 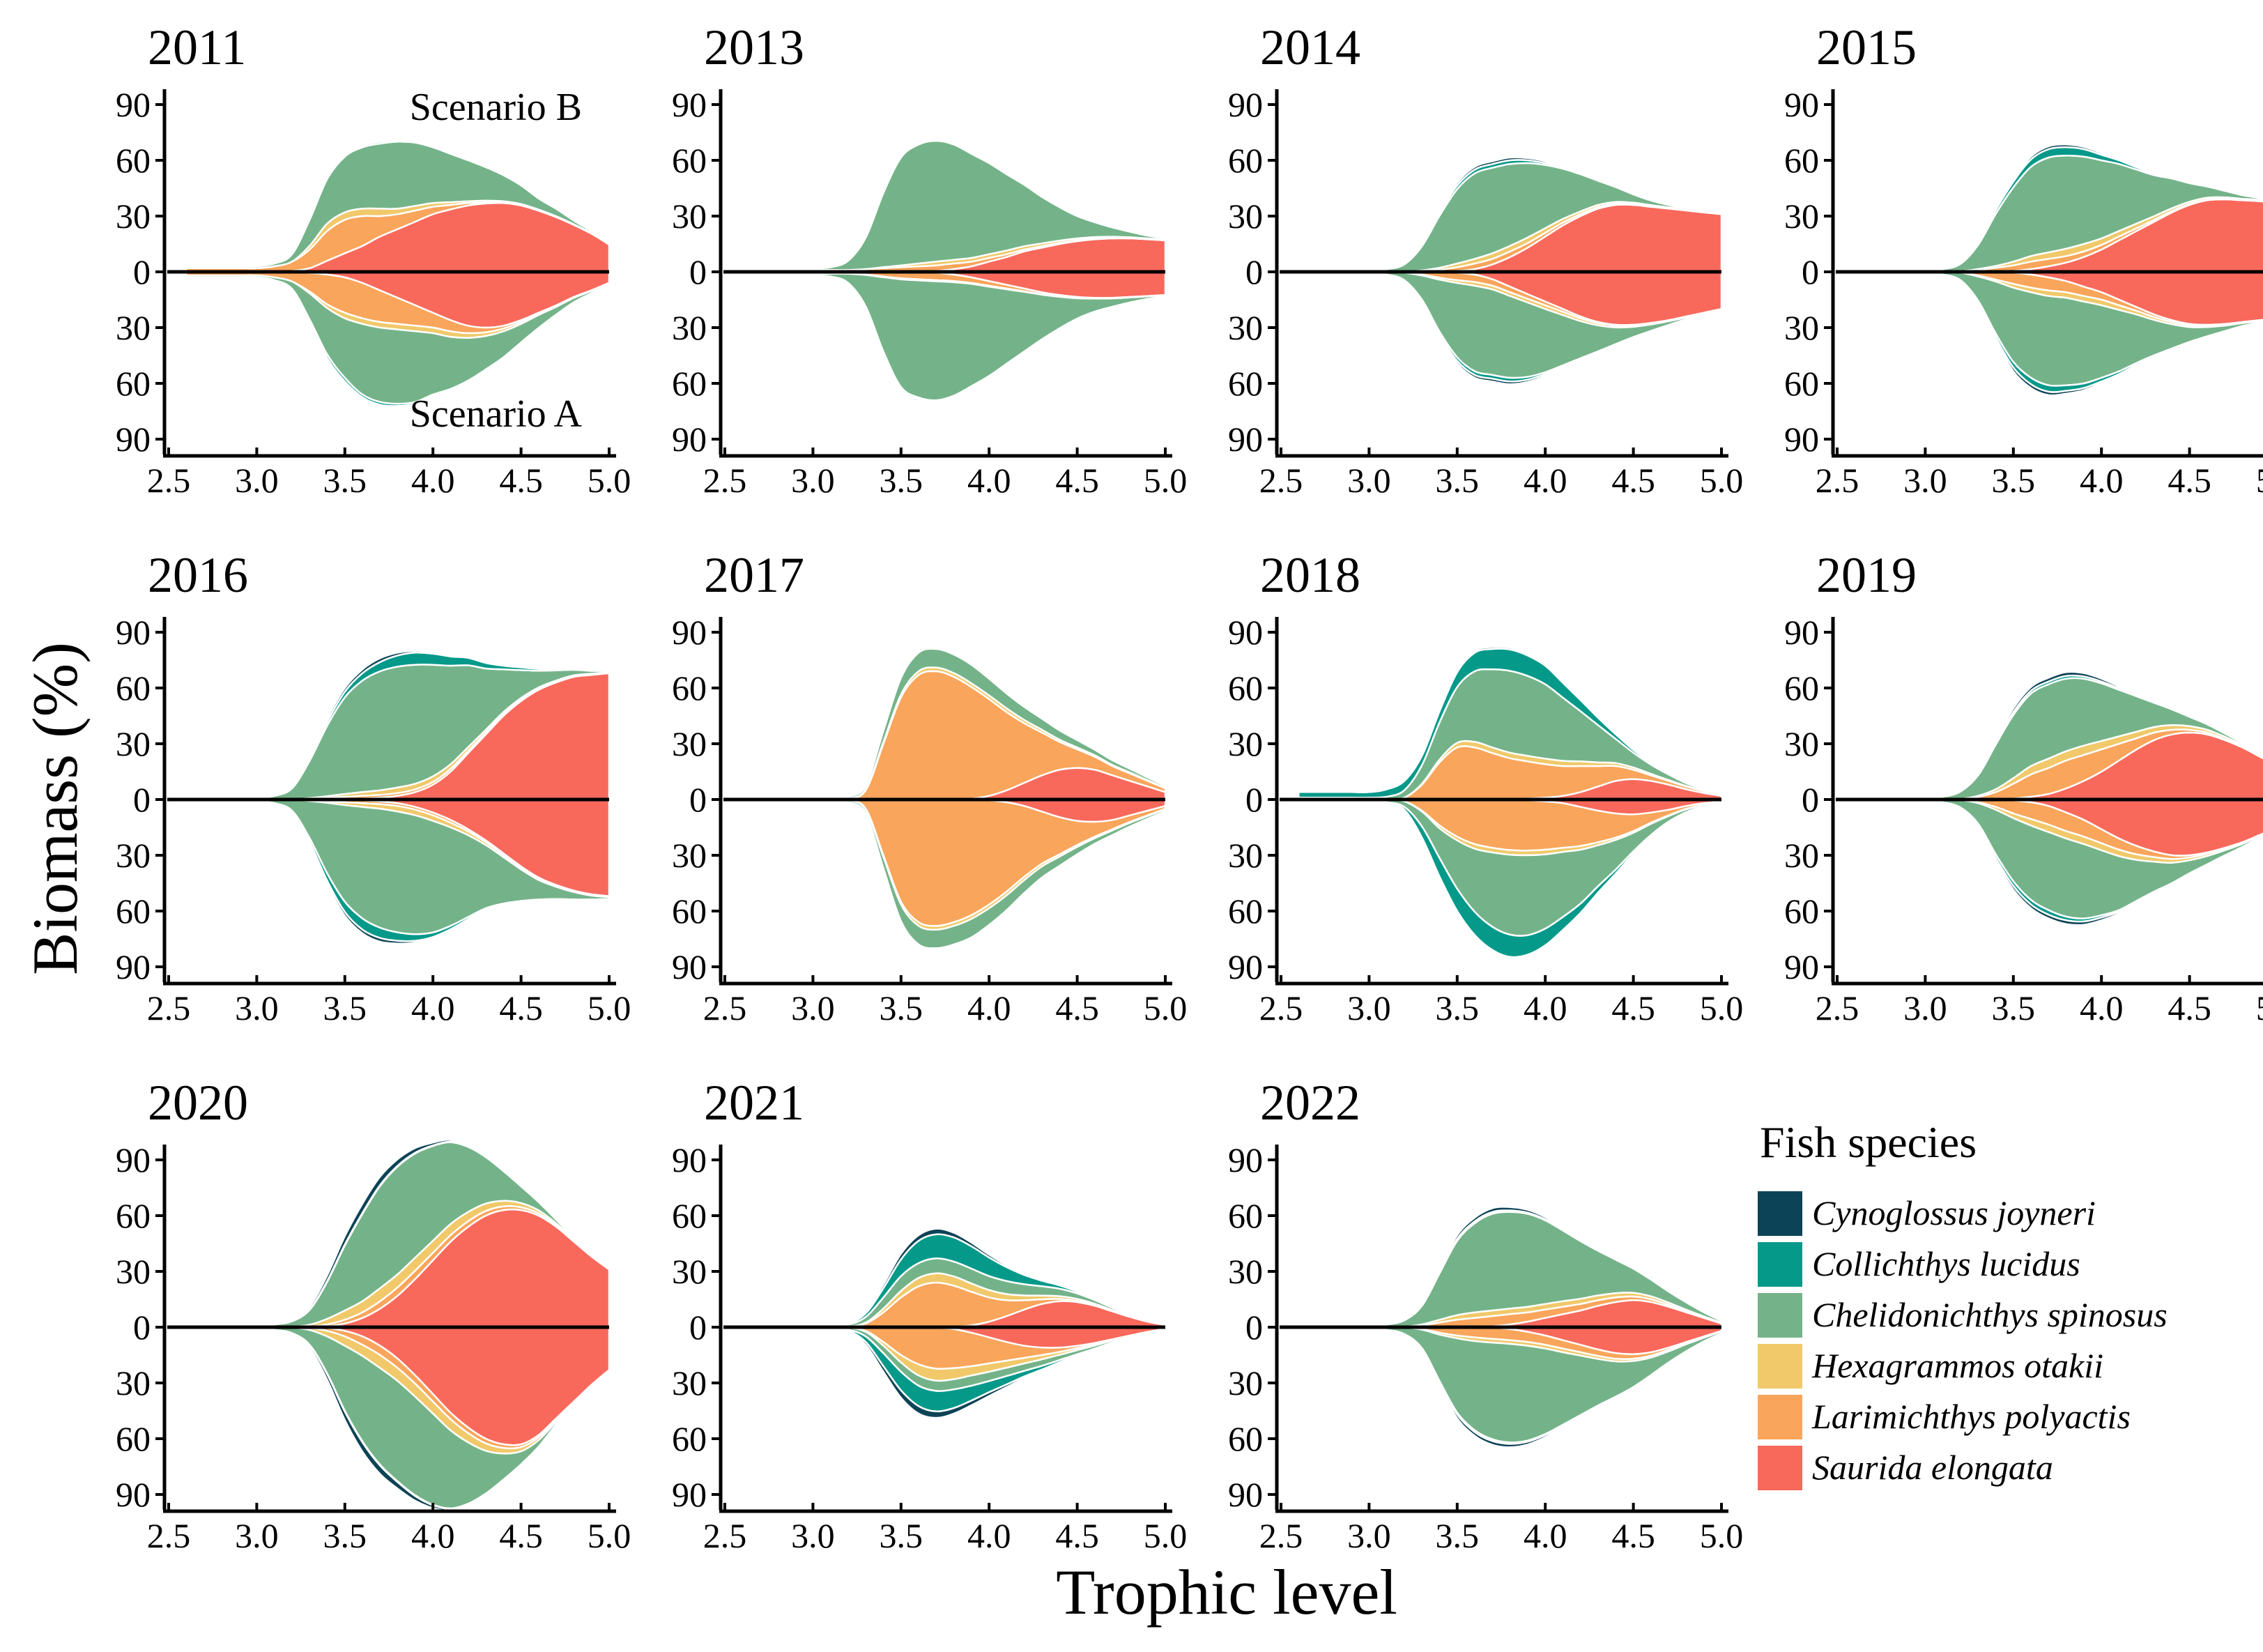 What do you see at coordinates (1310, 1103) in the screenshot?
I see `panel-title: 2022` at bounding box center [1310, 1103].